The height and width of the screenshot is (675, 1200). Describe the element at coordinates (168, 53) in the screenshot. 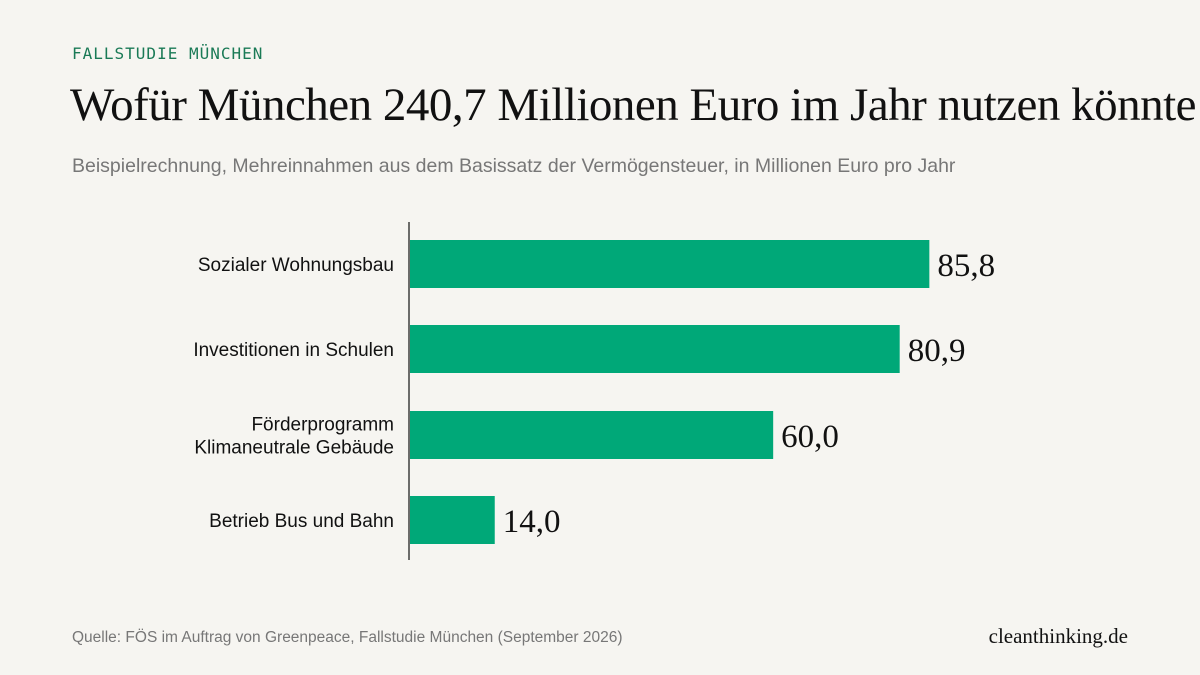

I see `kicker: FALLSTUDIE MÜNCHEN` at that location.